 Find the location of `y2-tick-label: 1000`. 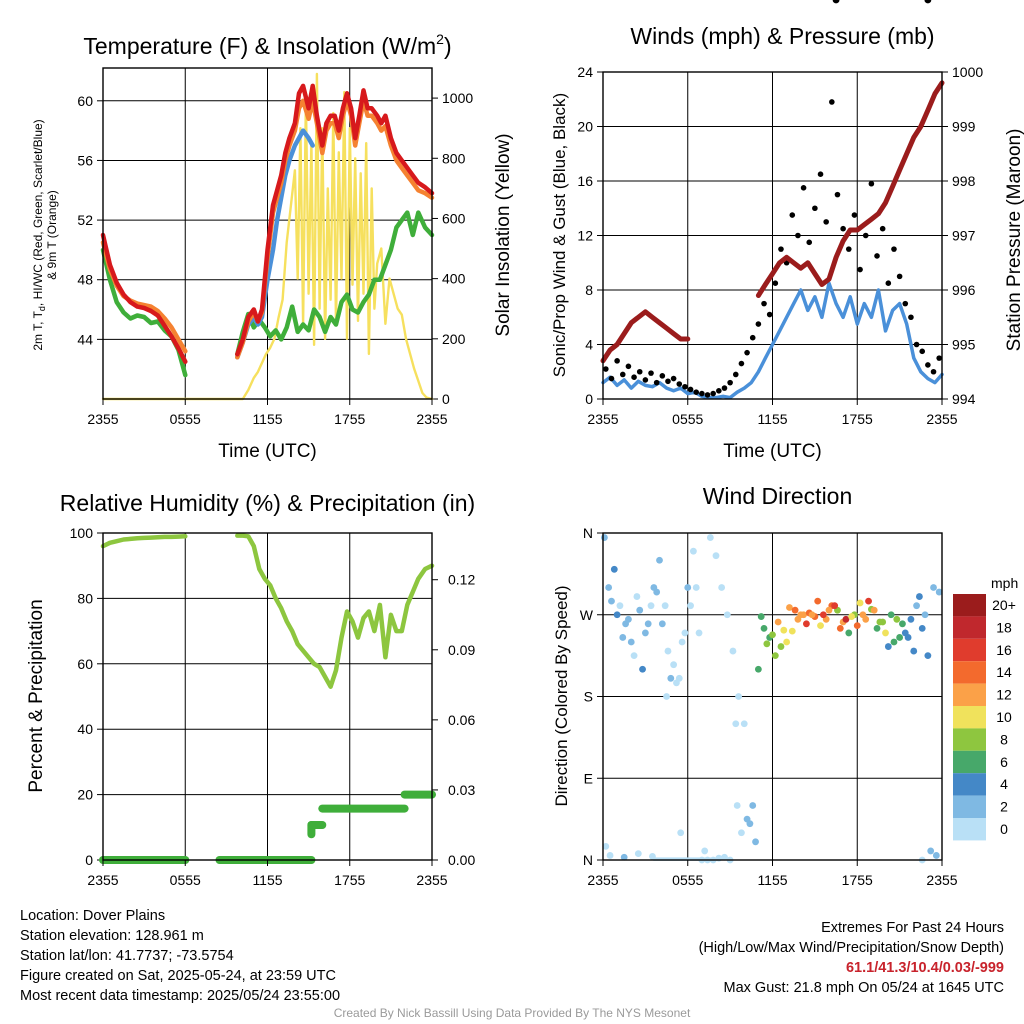

y2-tick-label: 1000 is located at coordinates (967, 72).